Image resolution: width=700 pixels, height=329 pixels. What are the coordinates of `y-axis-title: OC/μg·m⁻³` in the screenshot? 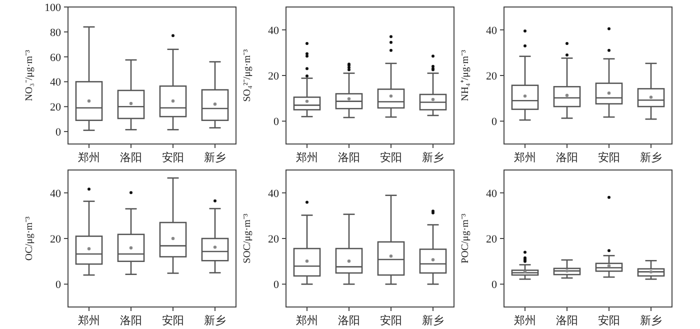 It's located at (29, 238).